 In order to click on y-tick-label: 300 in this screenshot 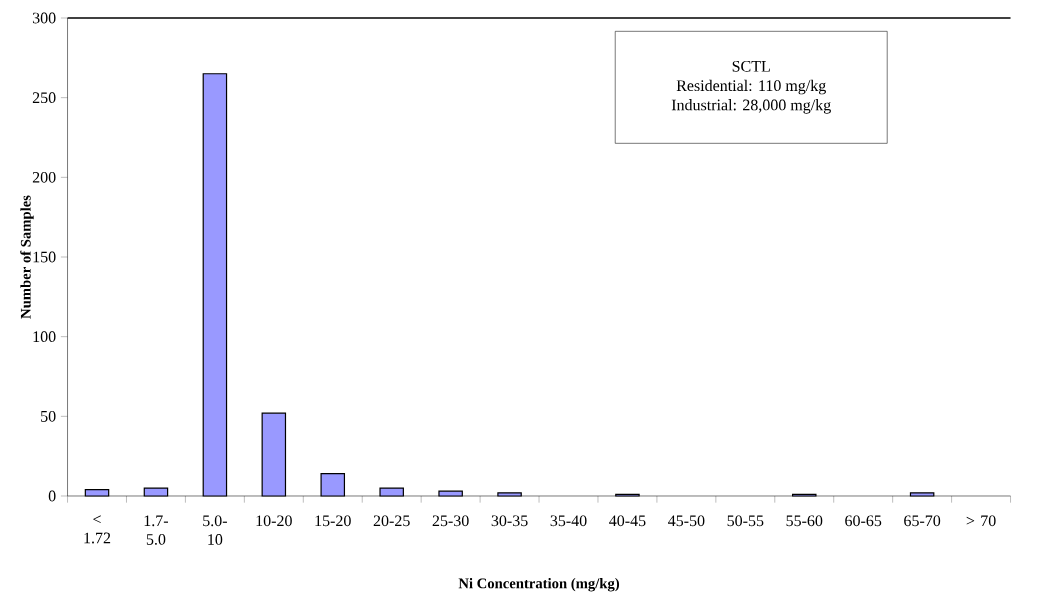, I will do `click(44, 18)`.